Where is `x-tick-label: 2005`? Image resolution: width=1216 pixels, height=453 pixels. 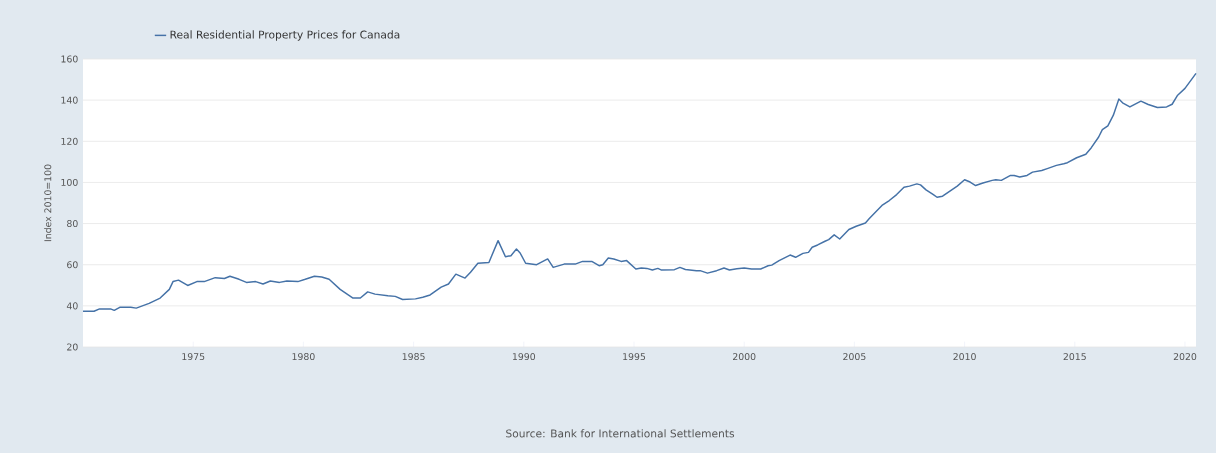 x-tick-label: 2005 is located at coordinates (854, 356).